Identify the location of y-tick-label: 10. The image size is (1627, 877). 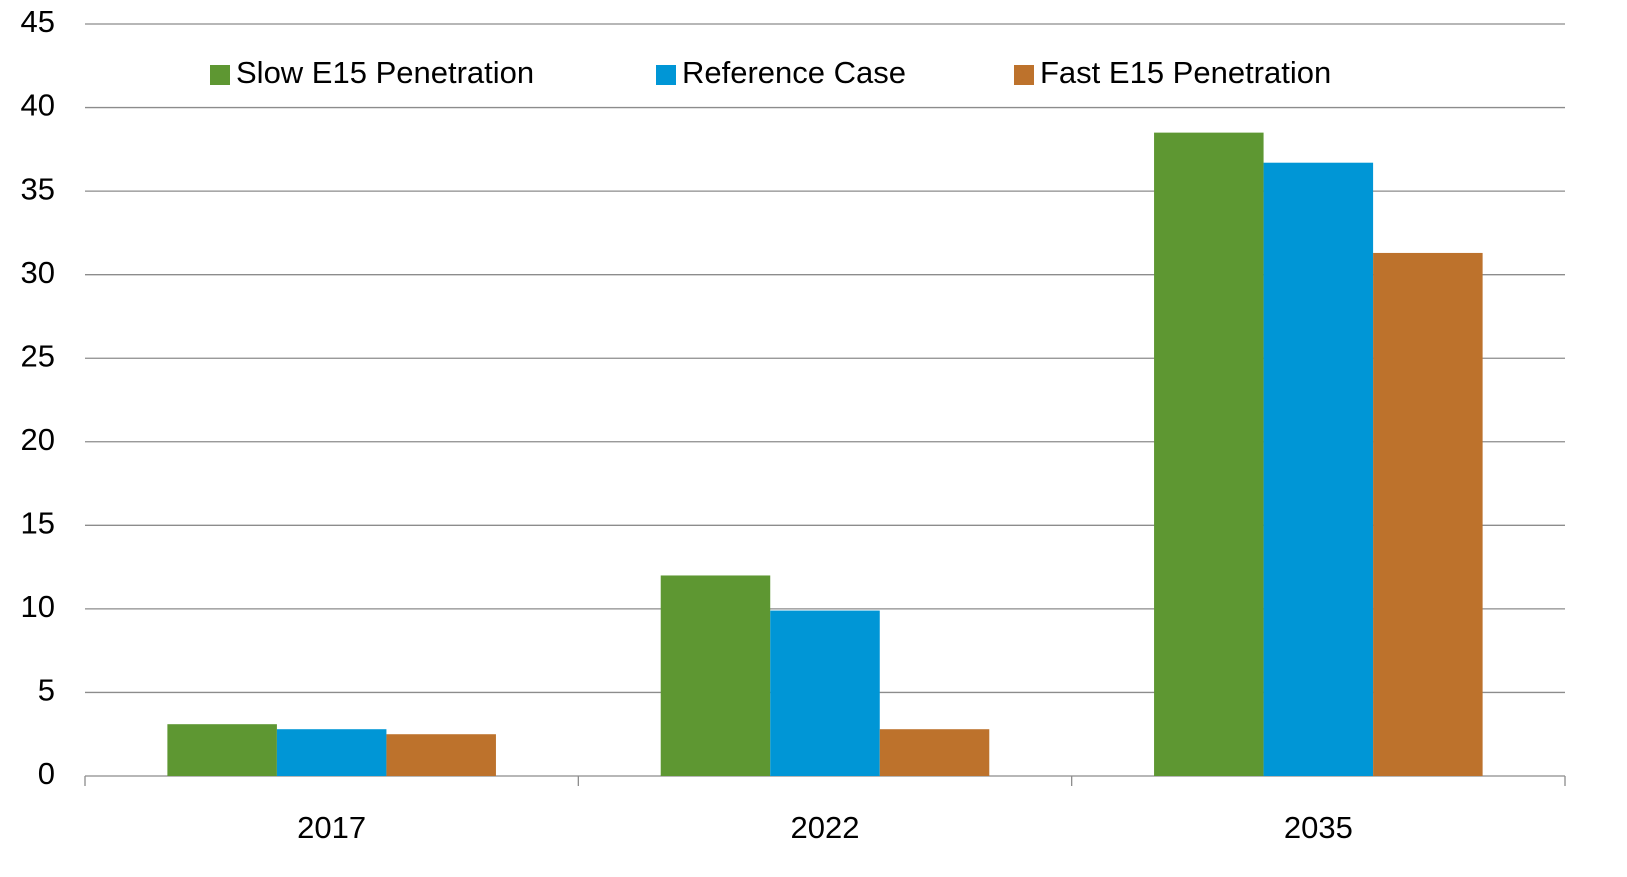
(38, 606).